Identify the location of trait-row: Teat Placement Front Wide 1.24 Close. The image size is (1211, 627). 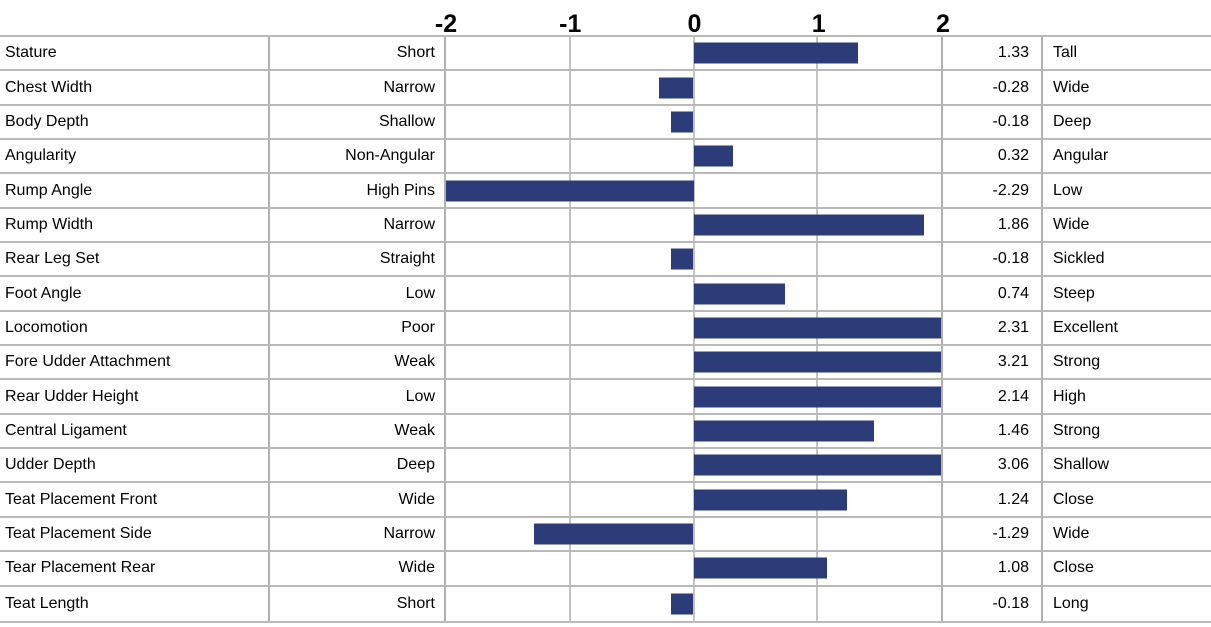
(605, 500).